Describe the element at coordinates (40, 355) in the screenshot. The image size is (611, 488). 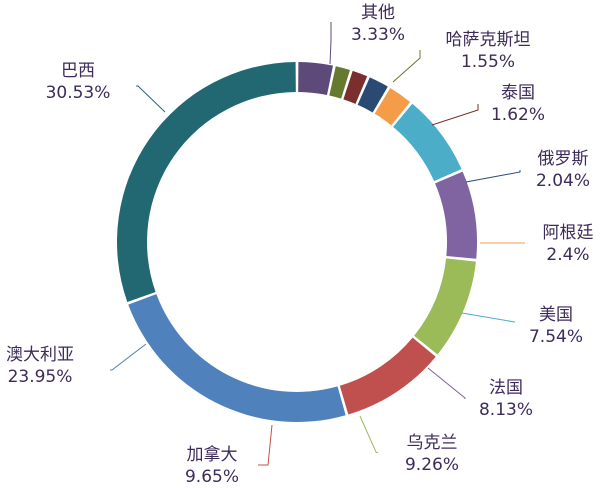
I see `slice-label: 澳大利亚` at that location.